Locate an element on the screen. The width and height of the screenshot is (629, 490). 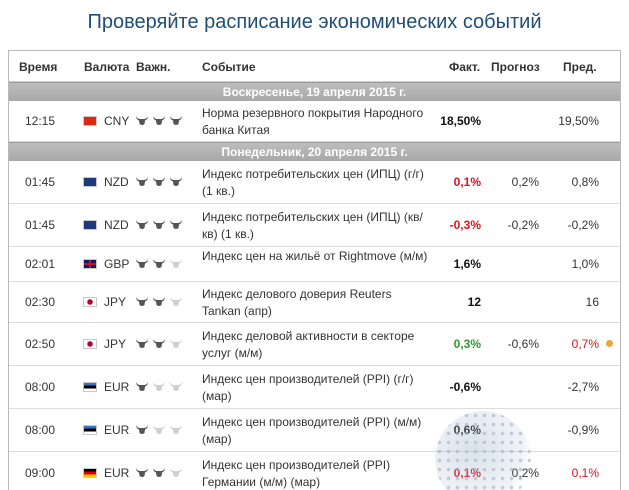
event-forecast: -0,2% is located at coordinates (523, 225).